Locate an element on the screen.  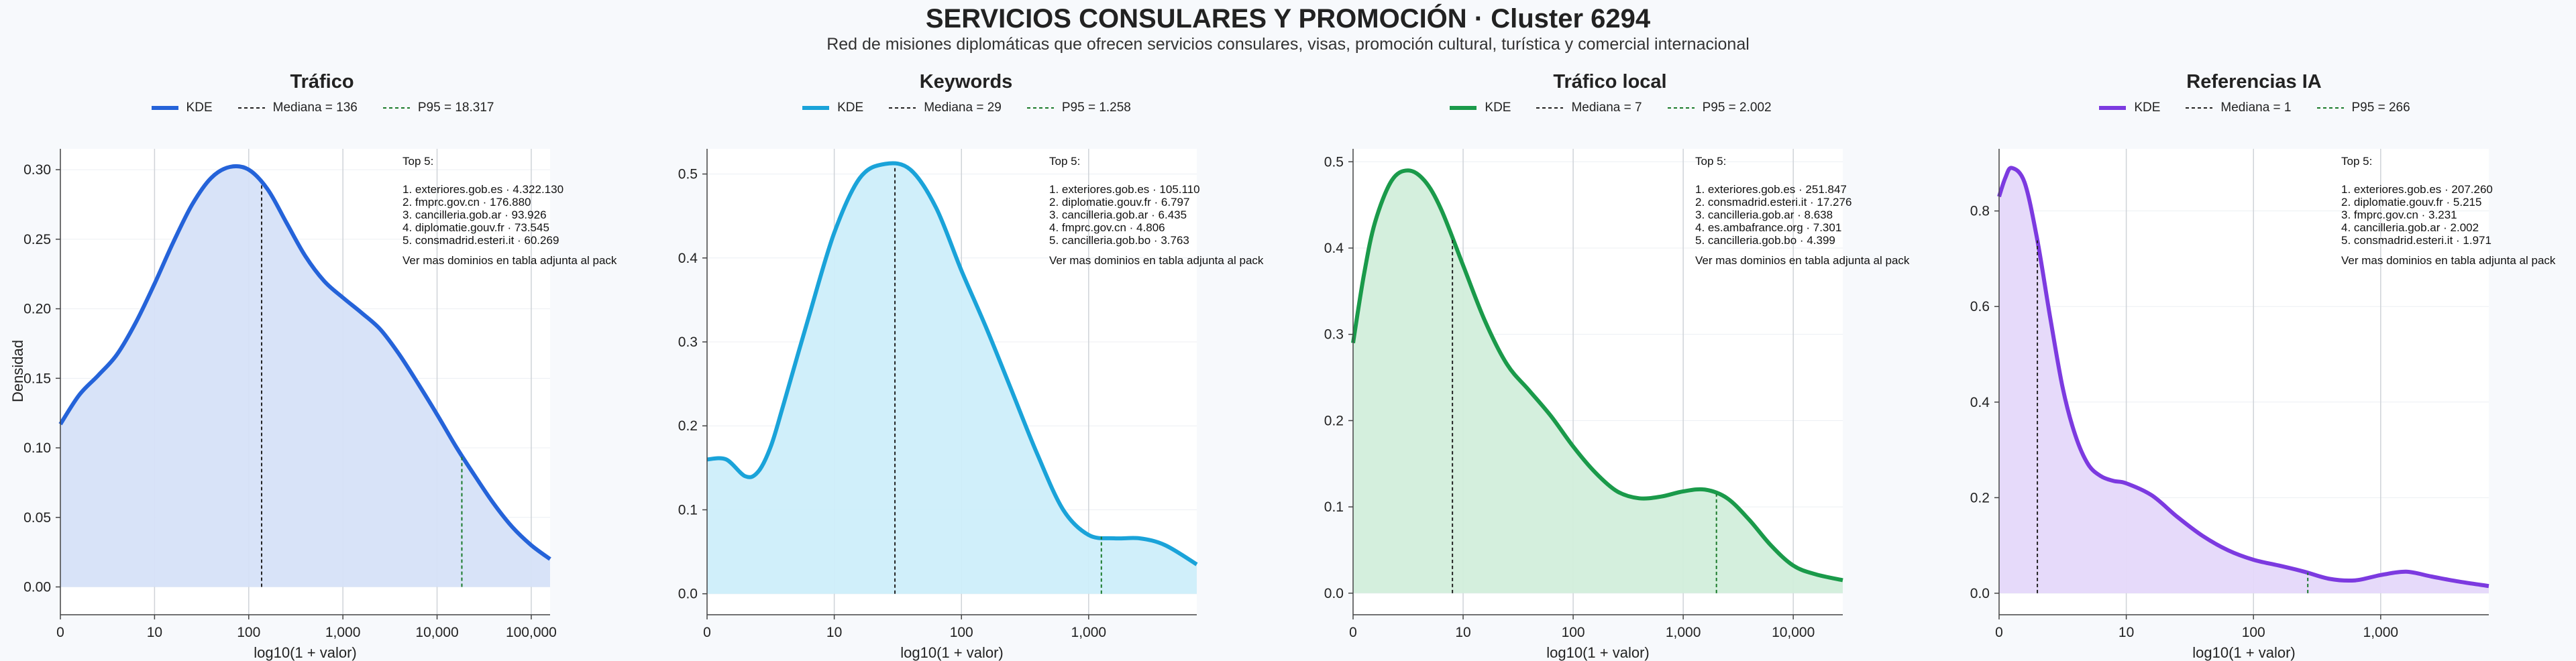
top5-item: 2. fmprc.gov.cn · 176.880 is located at coordinates (466, 202).